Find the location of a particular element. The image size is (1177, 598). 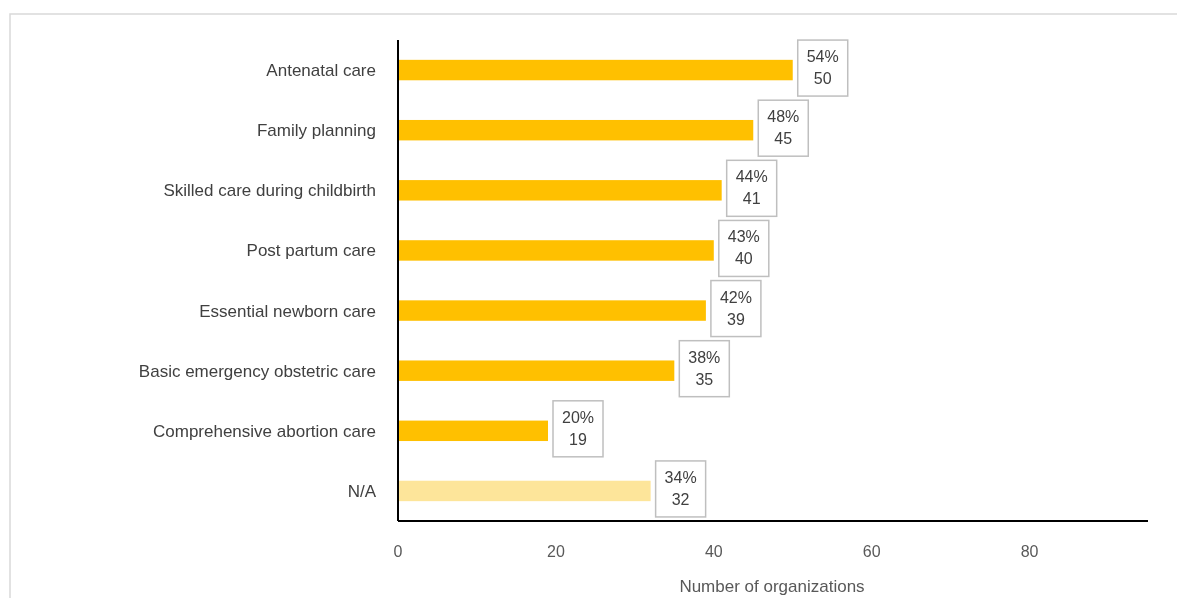

x-tick-label: 20 is located at coordinates (556, 551).